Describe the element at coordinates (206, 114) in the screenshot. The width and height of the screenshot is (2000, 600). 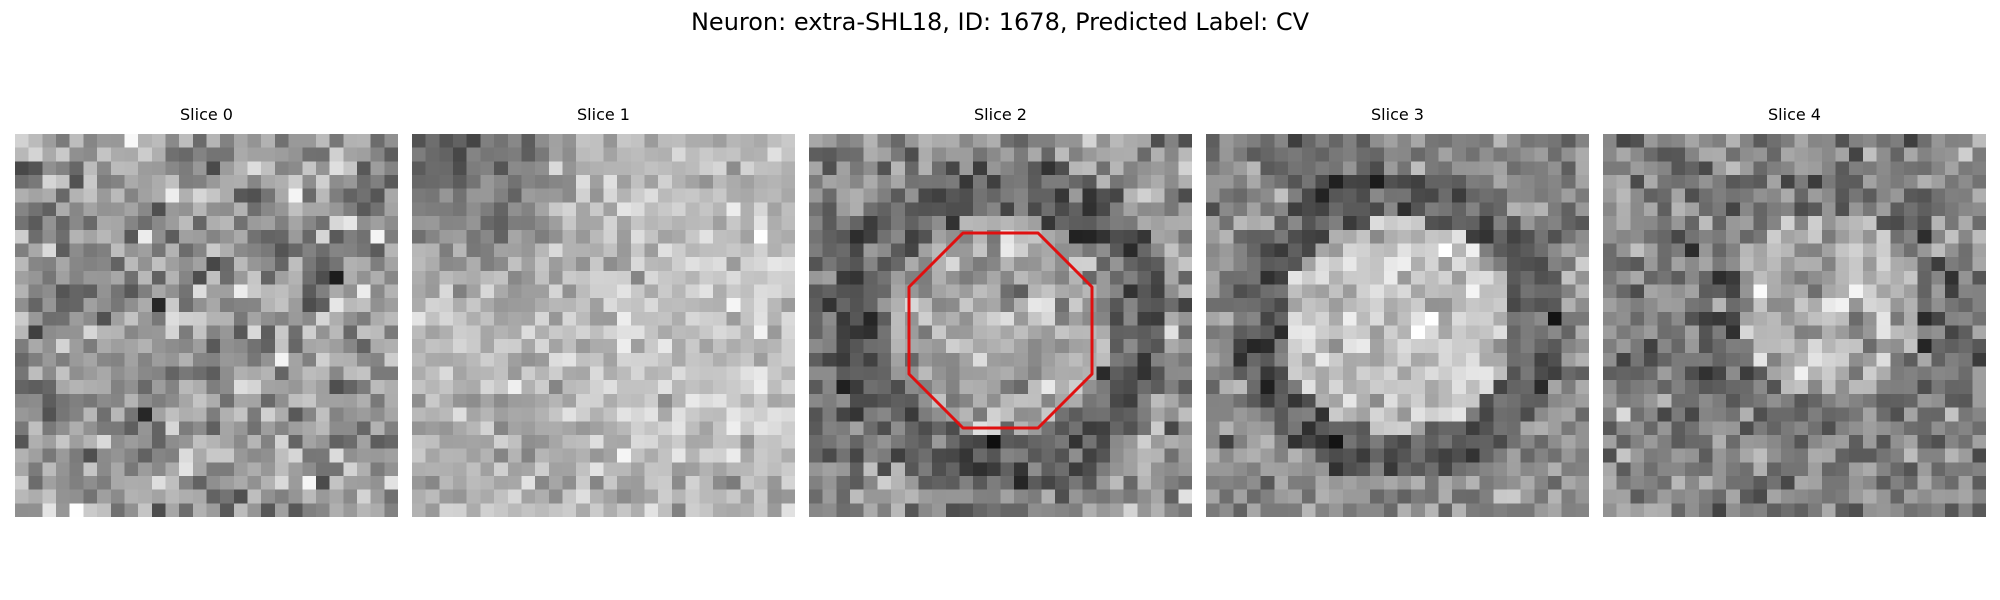
I see `slice-title-0: Slice 0` at that location.